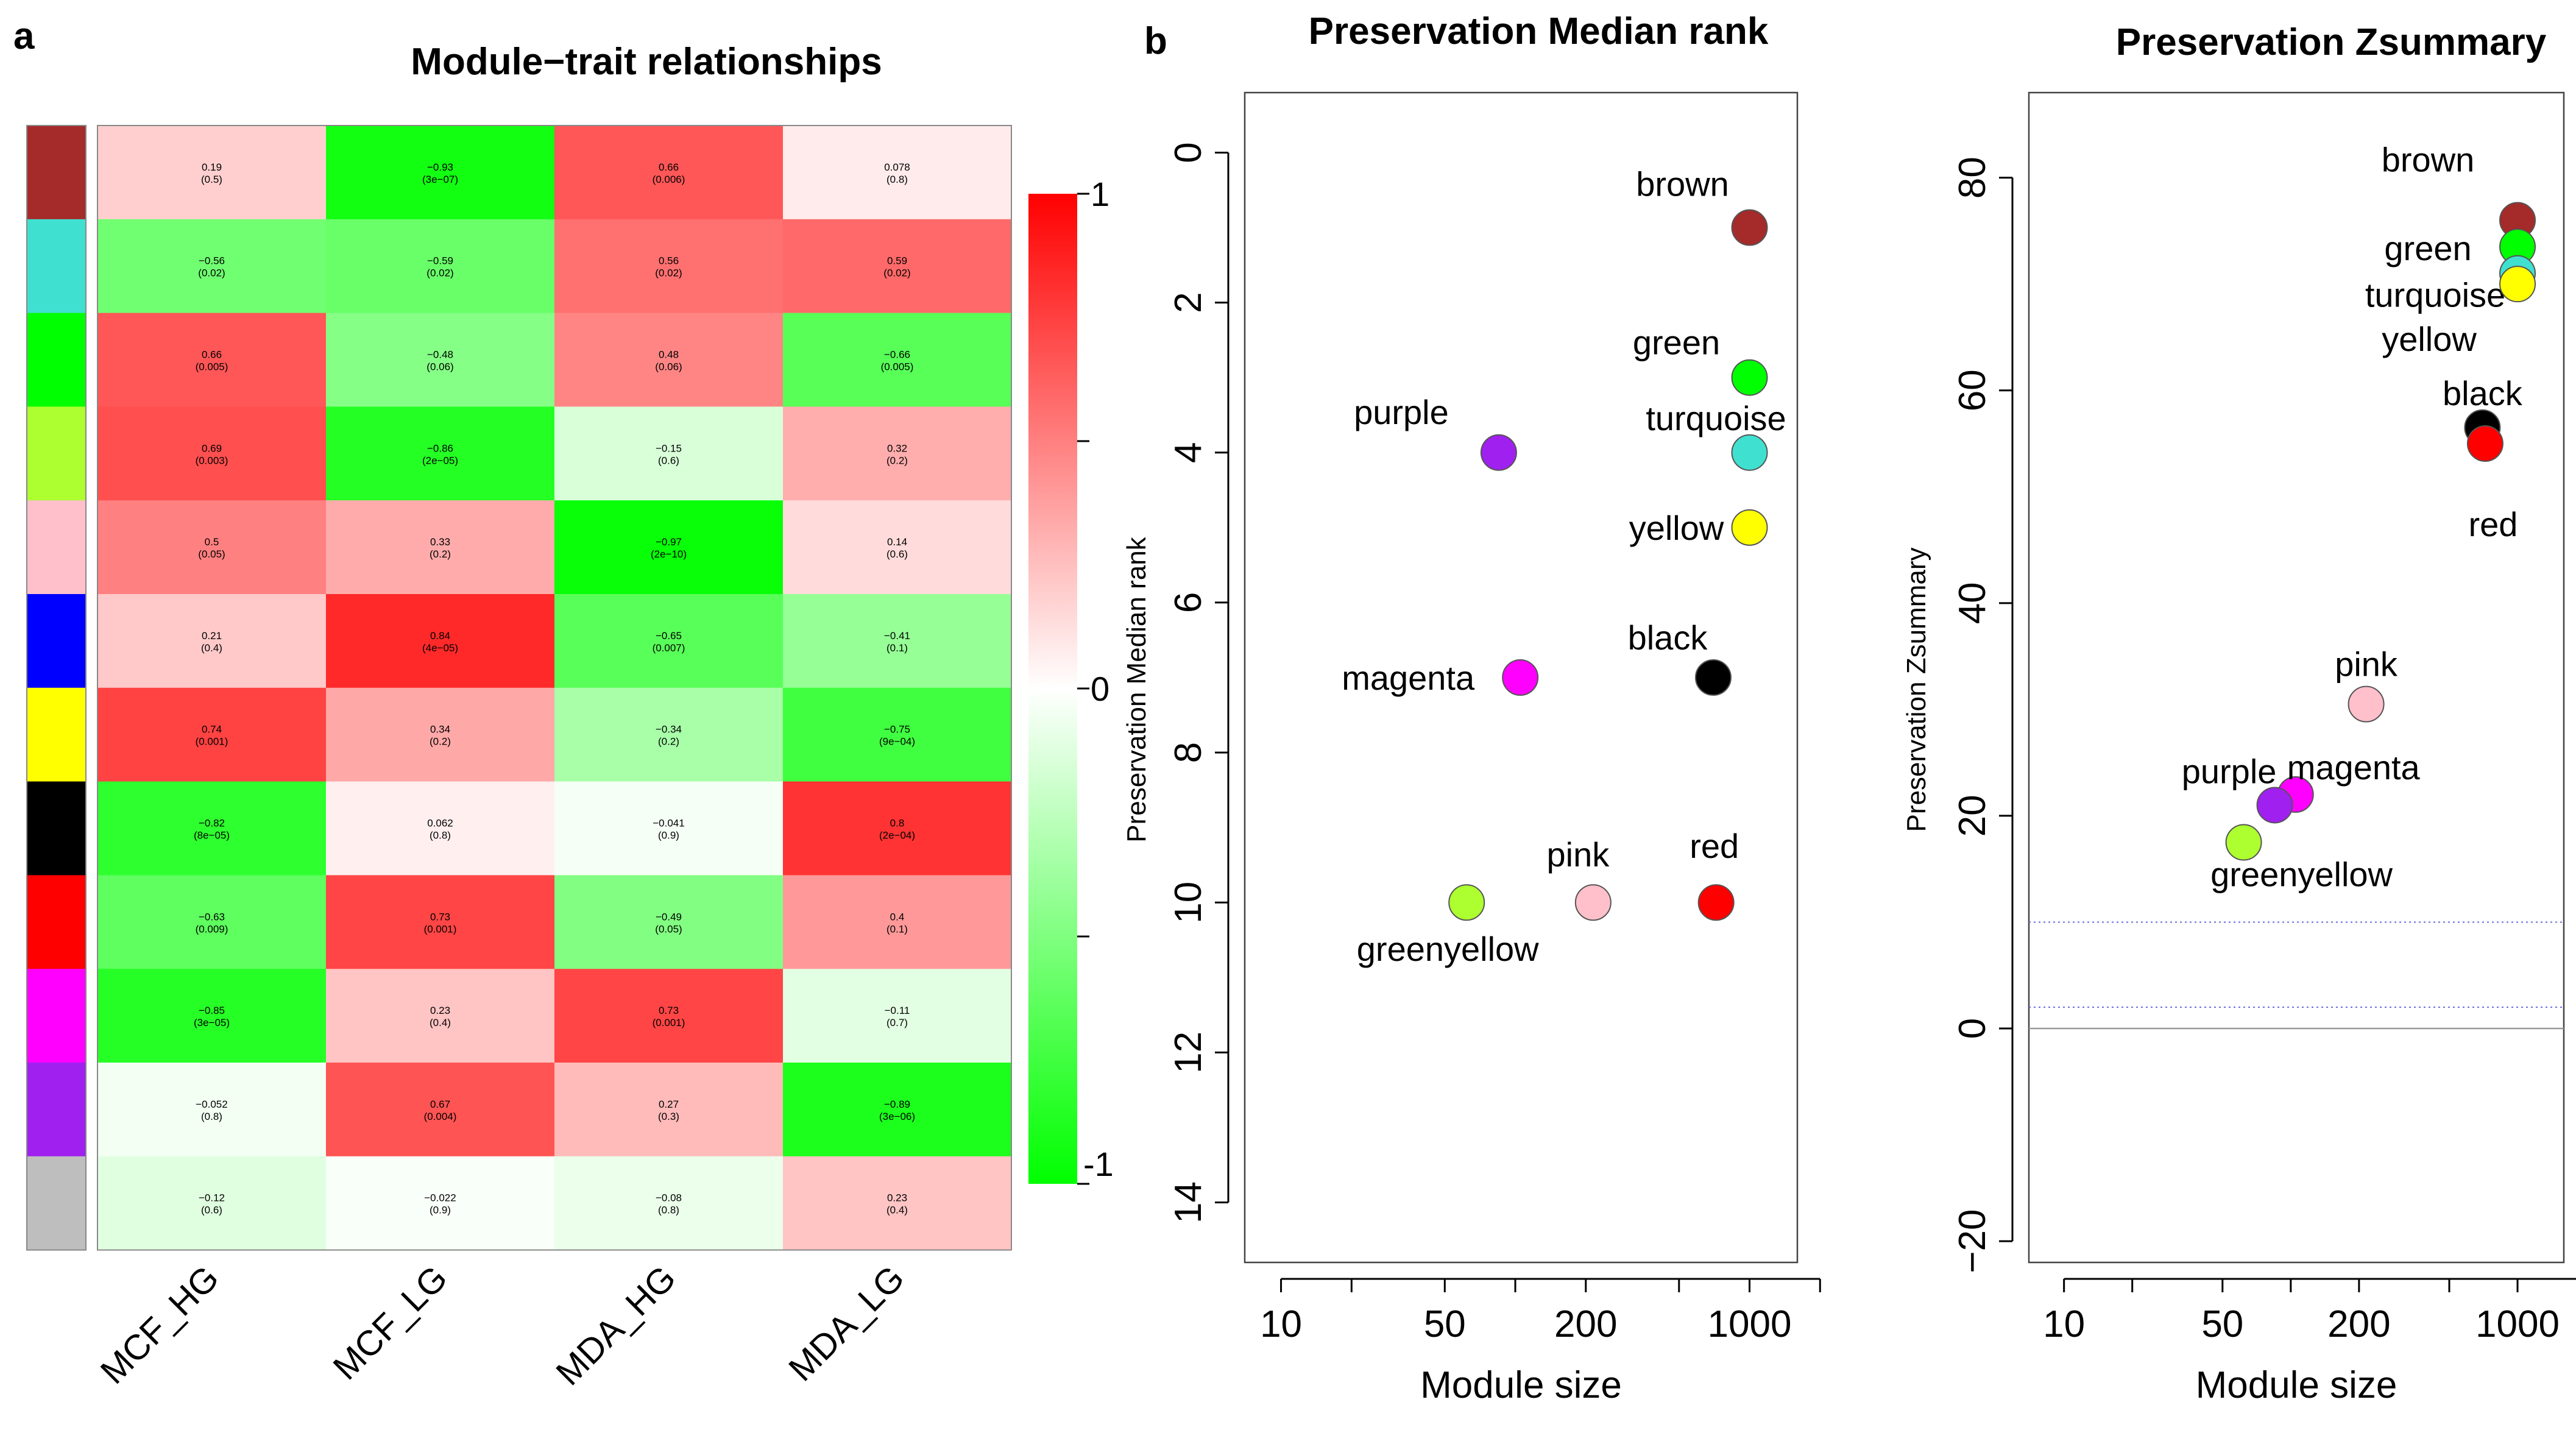 This screenshot has width=2576, height=1444. What do you see at coordinates (440, 542) in the screenshot?
I see `heatmap-cell-value: 0.33` at bounding box center [440, 542].